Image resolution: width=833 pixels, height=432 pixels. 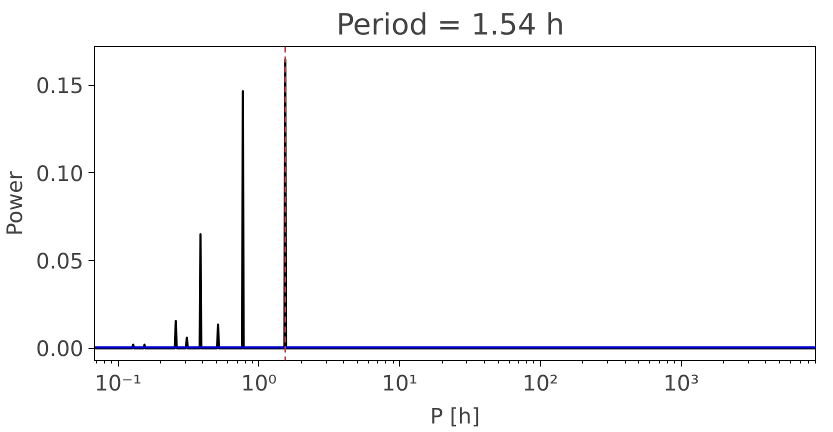 I want to click on x-tick-label: 10¹, so click(x=400, y=384).